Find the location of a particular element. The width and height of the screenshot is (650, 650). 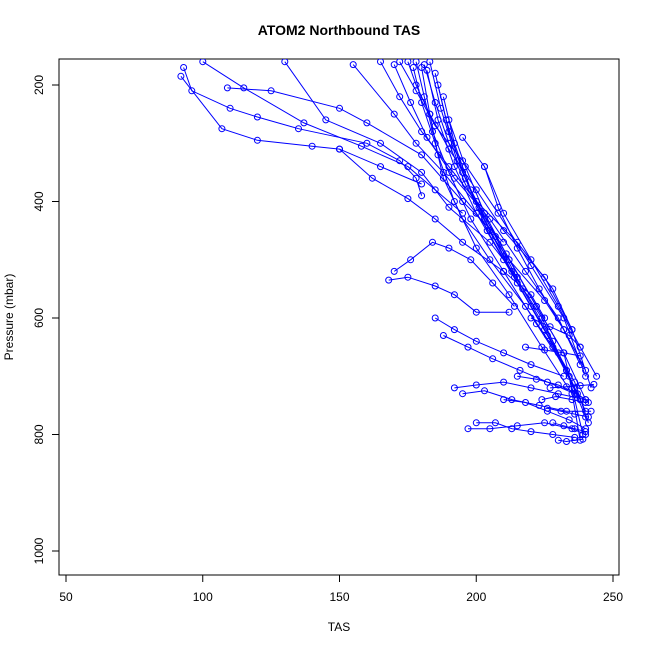

x-axis-label: TAS is located at coordinates (339, 627).